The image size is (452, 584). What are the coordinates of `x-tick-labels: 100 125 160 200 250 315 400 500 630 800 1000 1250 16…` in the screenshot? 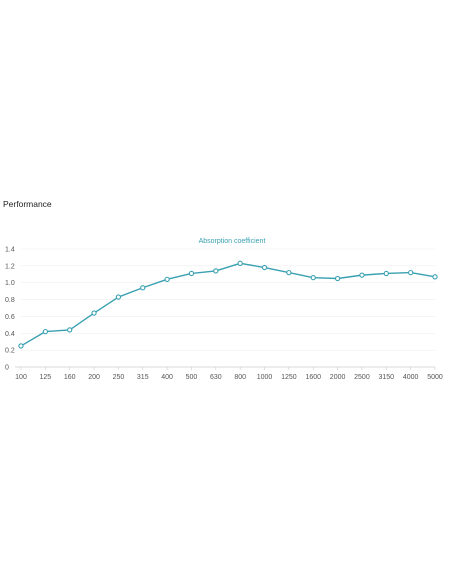 It's located at (229, 377).